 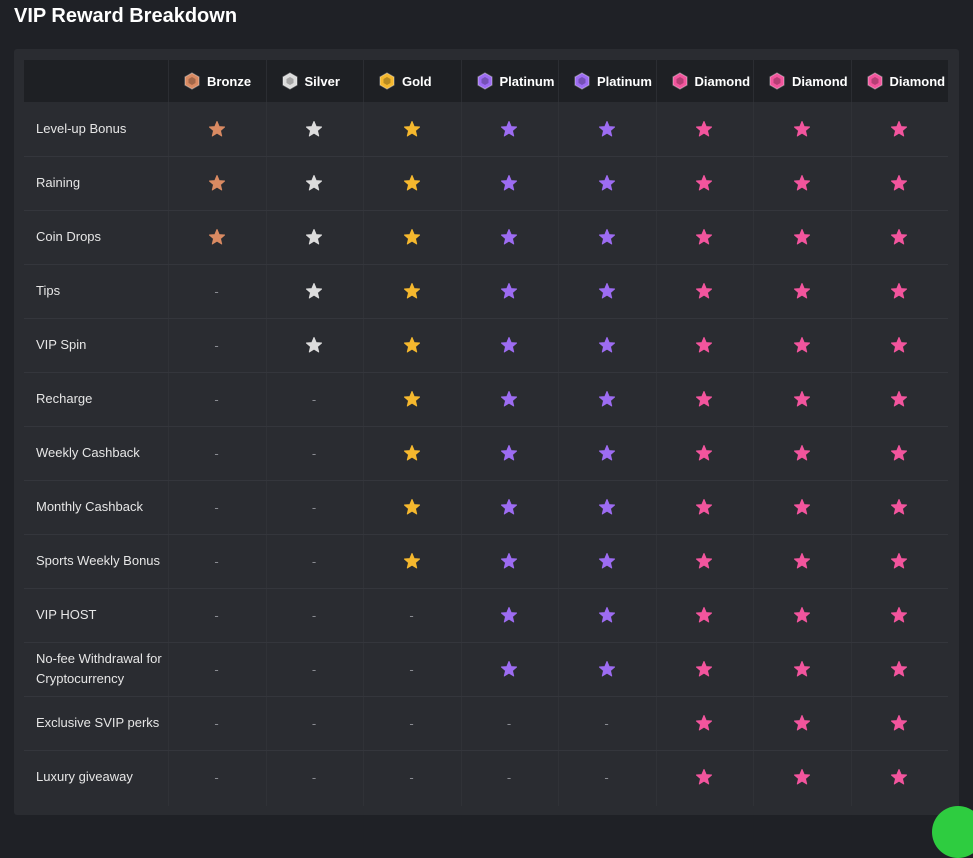 What do you see at coordinates (66, 614) in the screenshot?
I see `row-label: VIP HOST` at bounding box center [66, 614].